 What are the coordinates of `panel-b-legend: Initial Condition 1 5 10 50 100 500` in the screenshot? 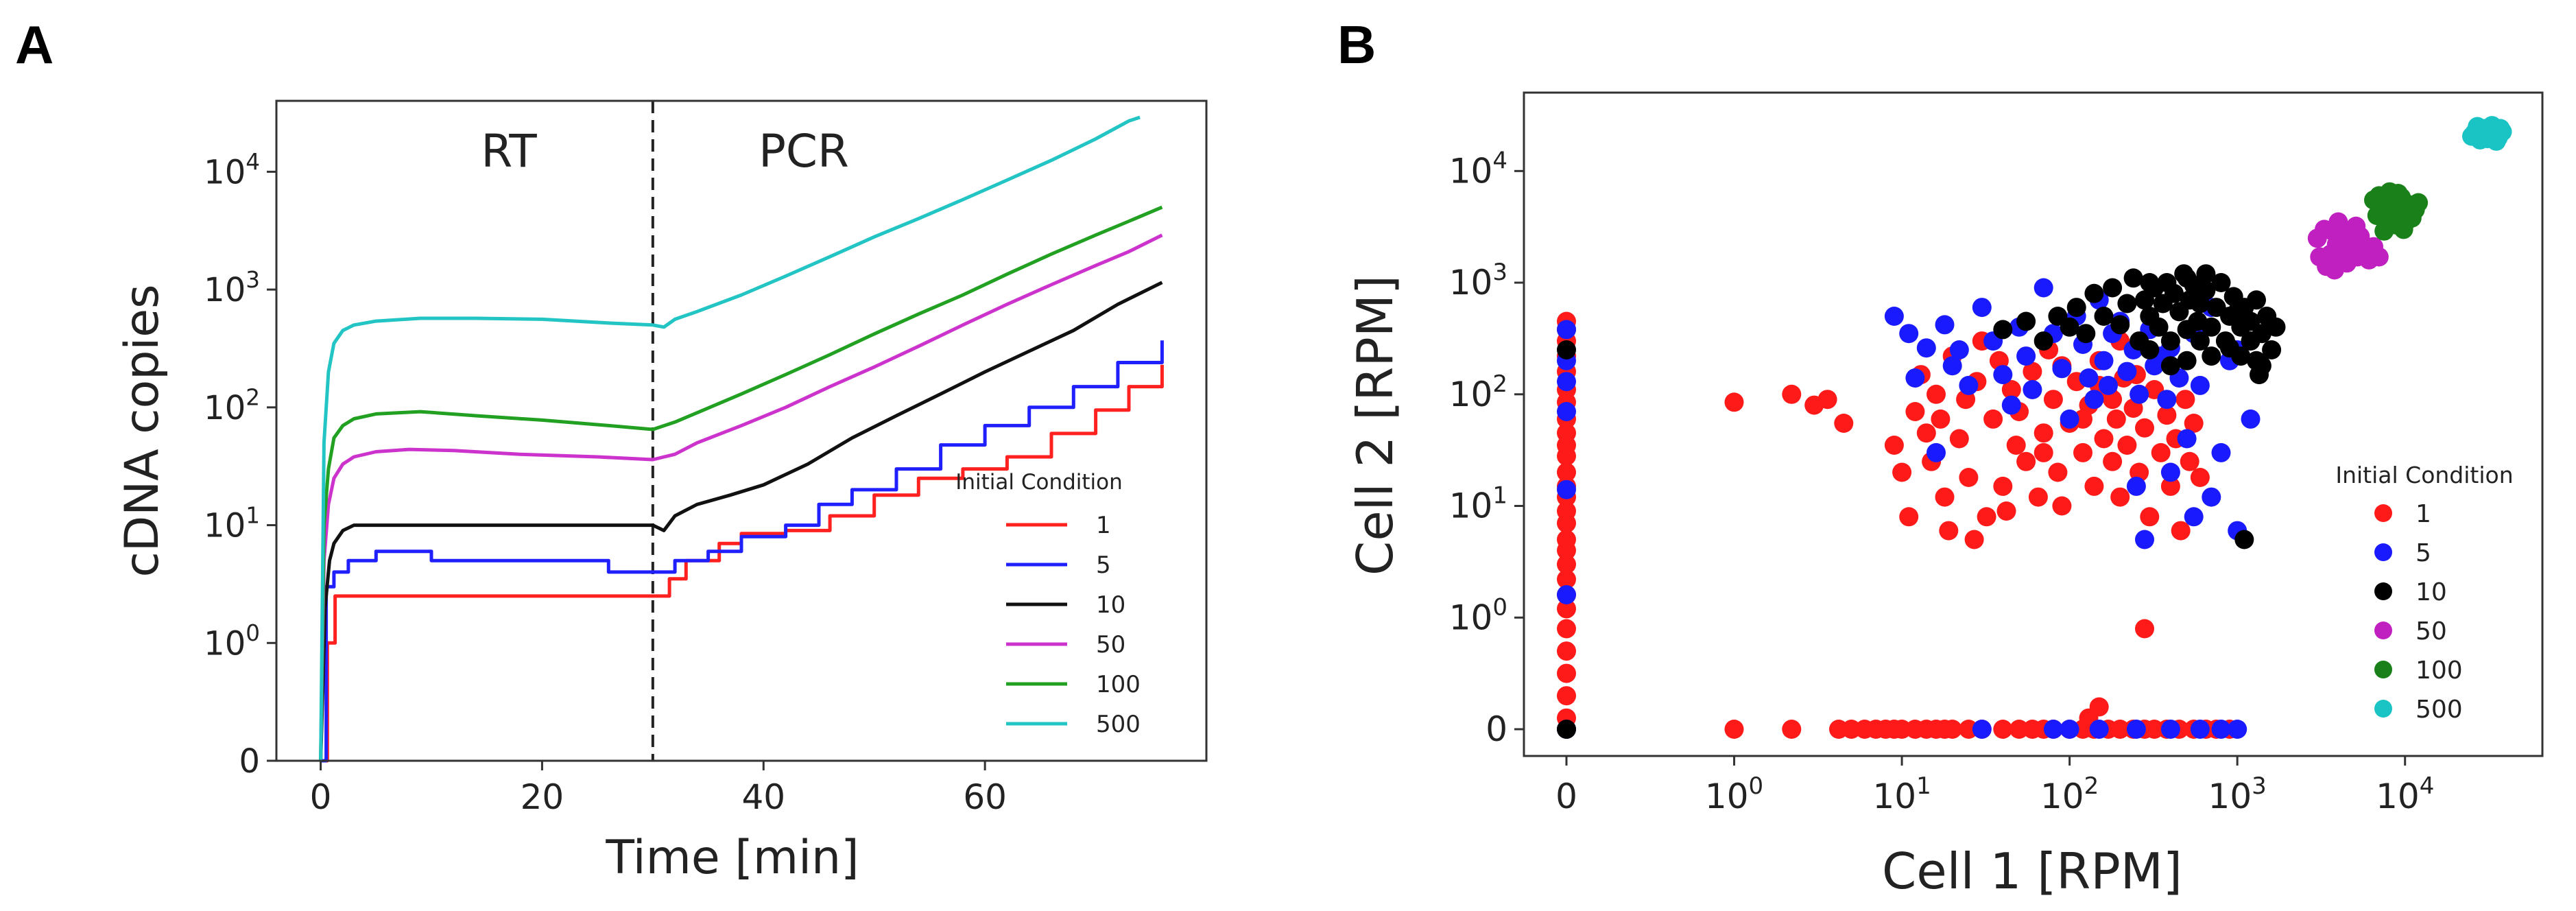 It's located at (2424, 593).